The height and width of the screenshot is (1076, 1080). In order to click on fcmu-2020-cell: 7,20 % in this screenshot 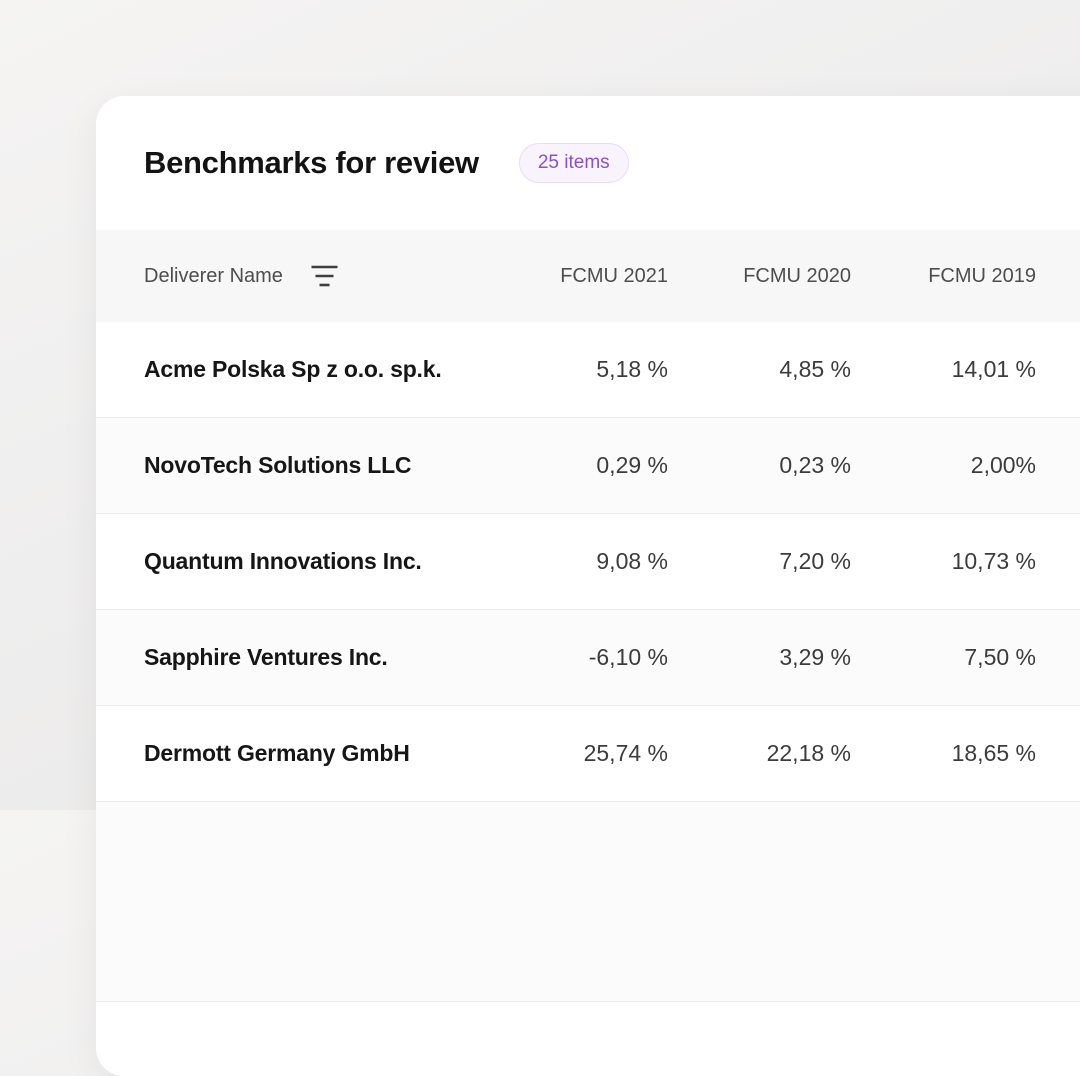, I will do `click(815, 561)`.